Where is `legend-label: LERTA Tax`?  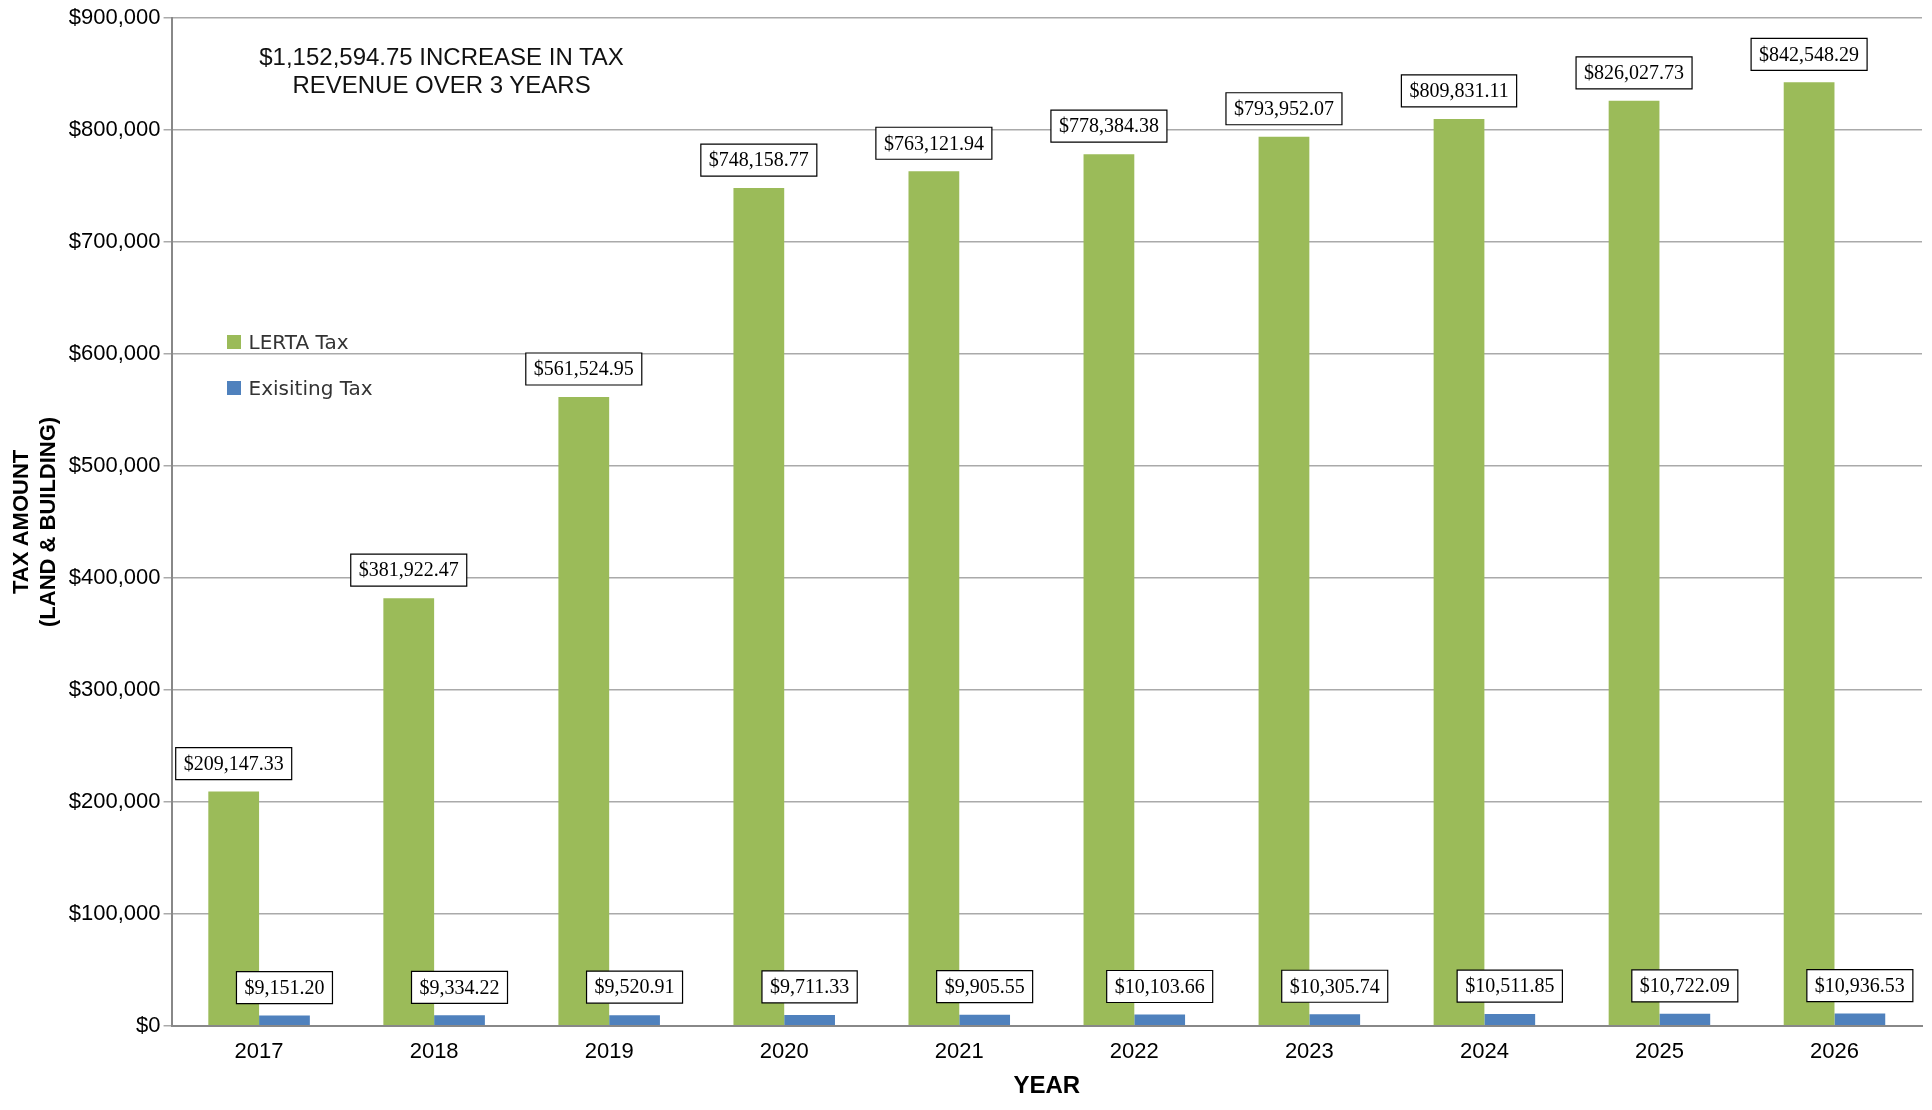
legend-label: LERTA Tax is located at coordinates (298, 342).